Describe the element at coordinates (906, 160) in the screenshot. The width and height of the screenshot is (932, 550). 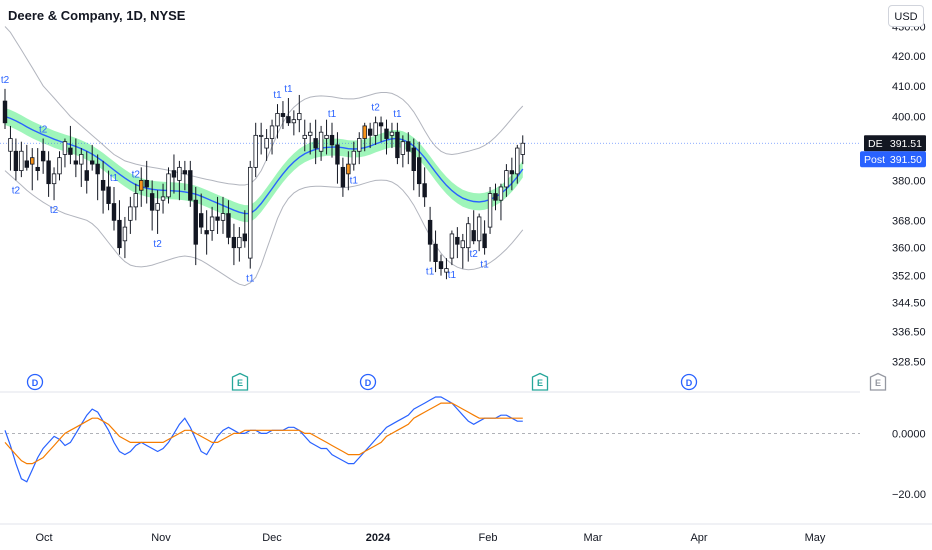
I see `post-market-value: 391.50` at that location.